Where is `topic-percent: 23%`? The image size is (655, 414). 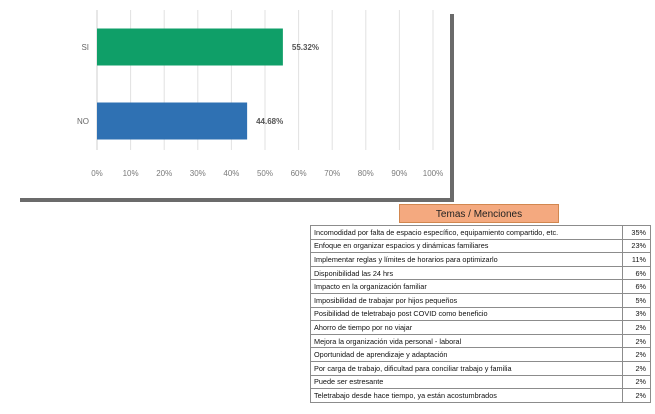
topic-percent: 23% is located at coordinates (636, 246).